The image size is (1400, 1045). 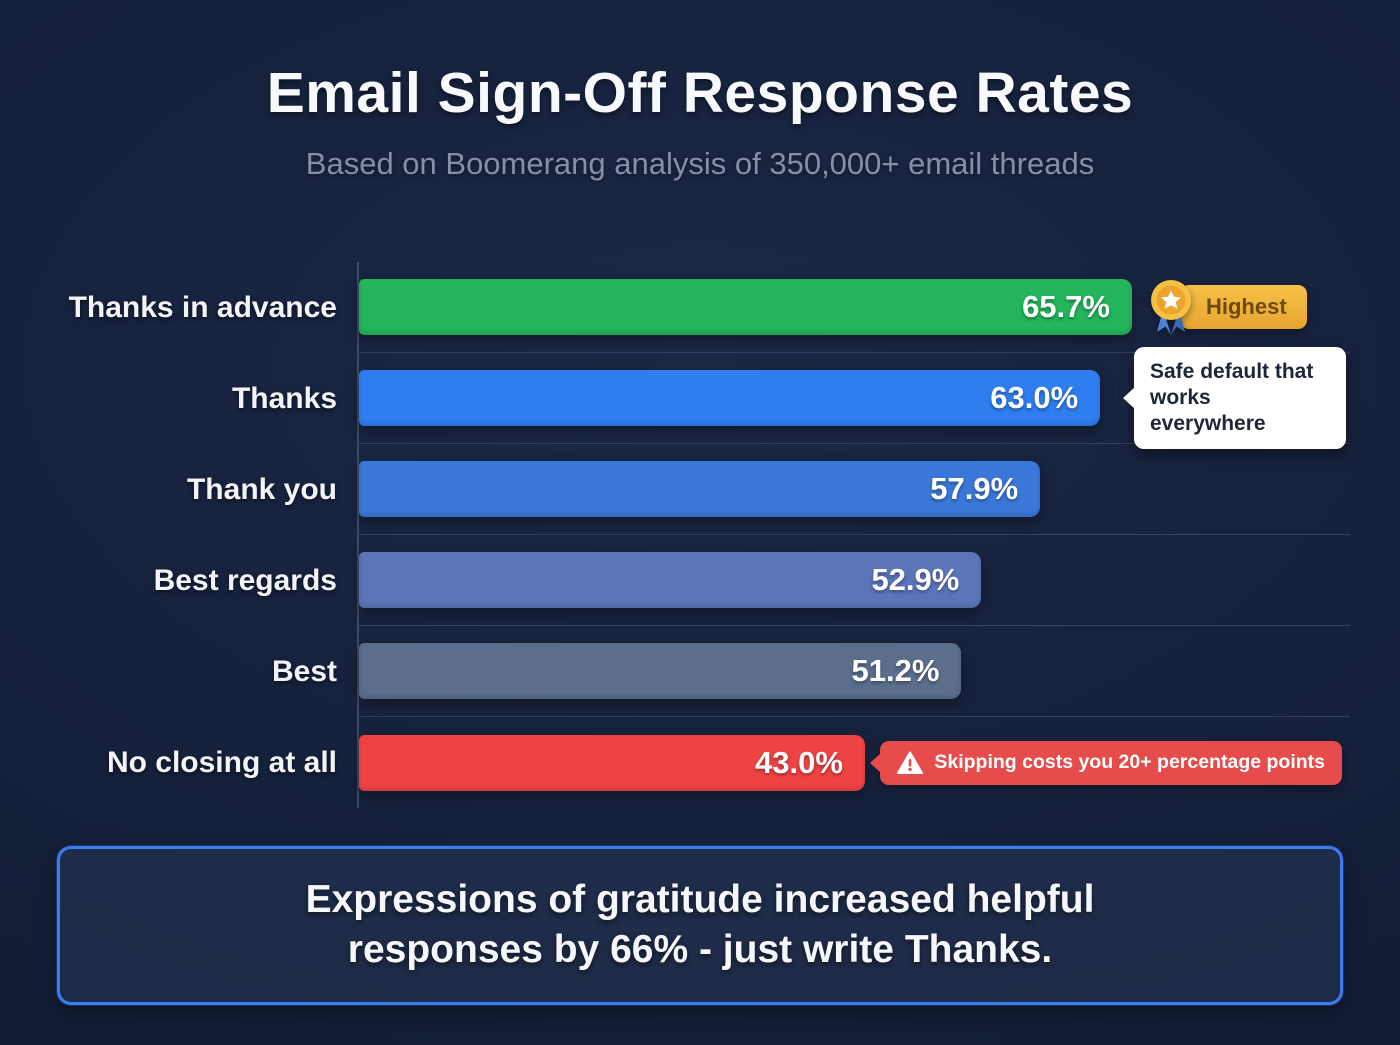 I want to click on bar-track: 57.9%, so click(x=853, y=489).